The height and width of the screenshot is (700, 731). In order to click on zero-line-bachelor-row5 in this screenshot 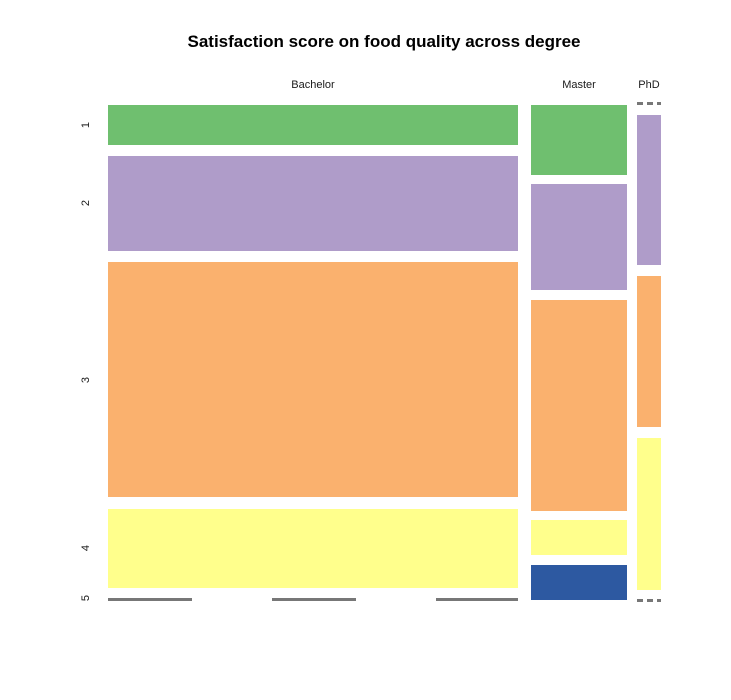, I will do `click(313, 599)`.